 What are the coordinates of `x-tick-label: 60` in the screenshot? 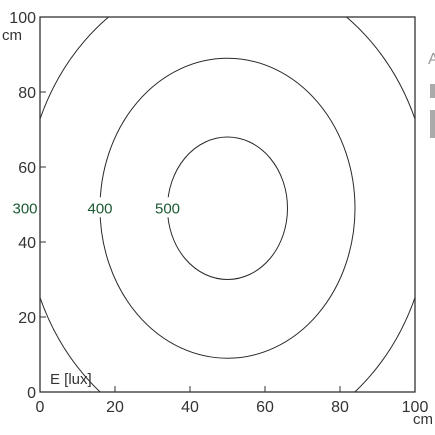 It's located at (265, 407).